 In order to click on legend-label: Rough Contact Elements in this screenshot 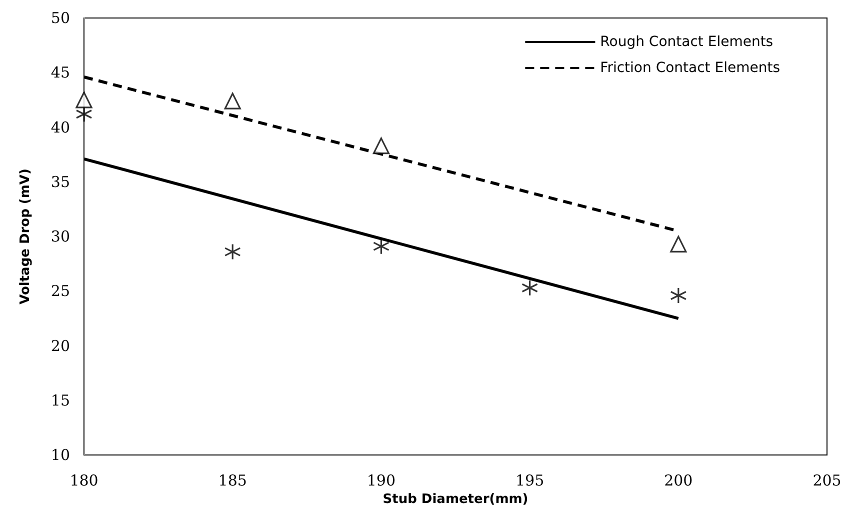, I will do `click(687, 42)`.